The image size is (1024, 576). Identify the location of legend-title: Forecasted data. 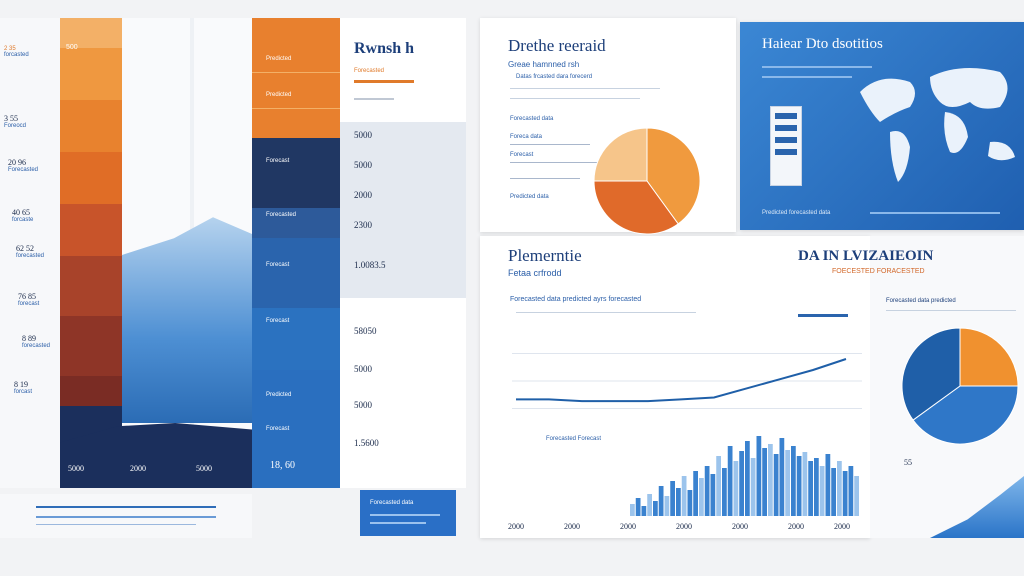
(532, 119).